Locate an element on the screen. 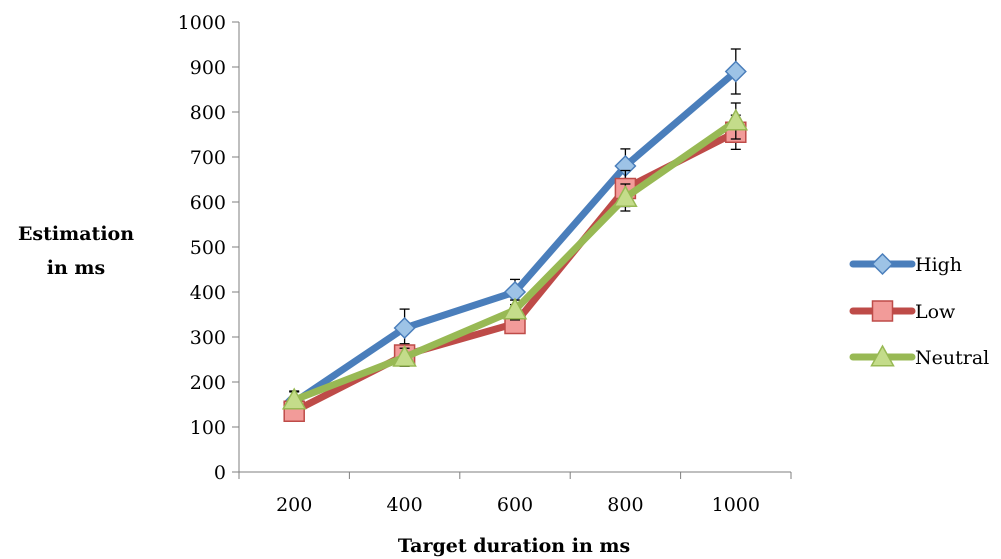 Image resolution: width=1001 pixels, height=559 pixels. x-tick-label: 800 is located at coordinates (625, 505).